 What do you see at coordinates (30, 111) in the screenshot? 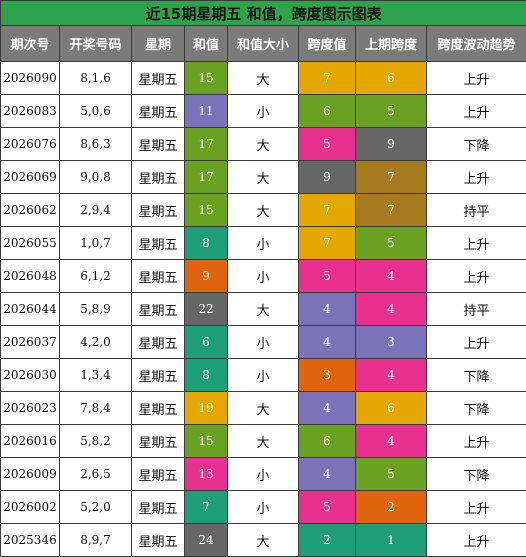
I see `issue-cell: 2026083` at bounding box center [30, 111].